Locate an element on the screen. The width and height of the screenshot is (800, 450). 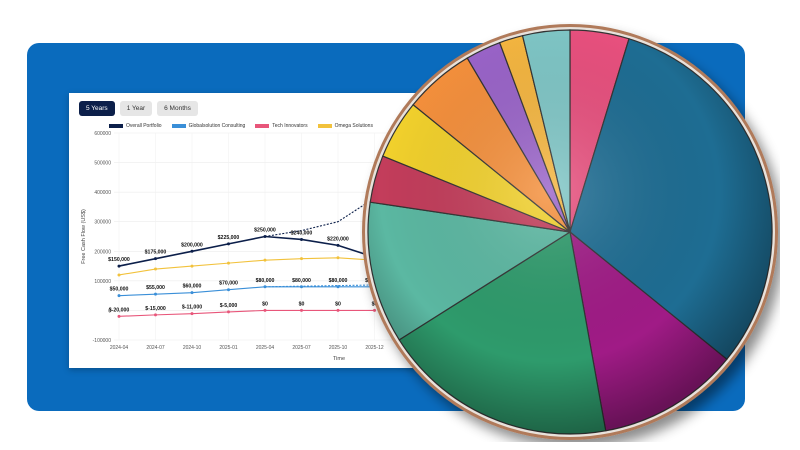
x-tick-label: 2025-12 is located at coordinates (374, 348).